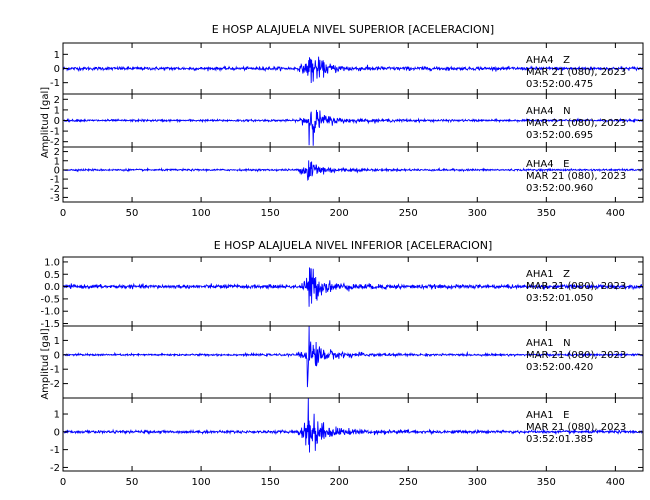 Image resolution: width=650 pixels, height=500 pixels. What do you see at coordinates (52, 287) in the screenshot?
I see `y-tick-label: 0.0` at bounding box center [52, 287].